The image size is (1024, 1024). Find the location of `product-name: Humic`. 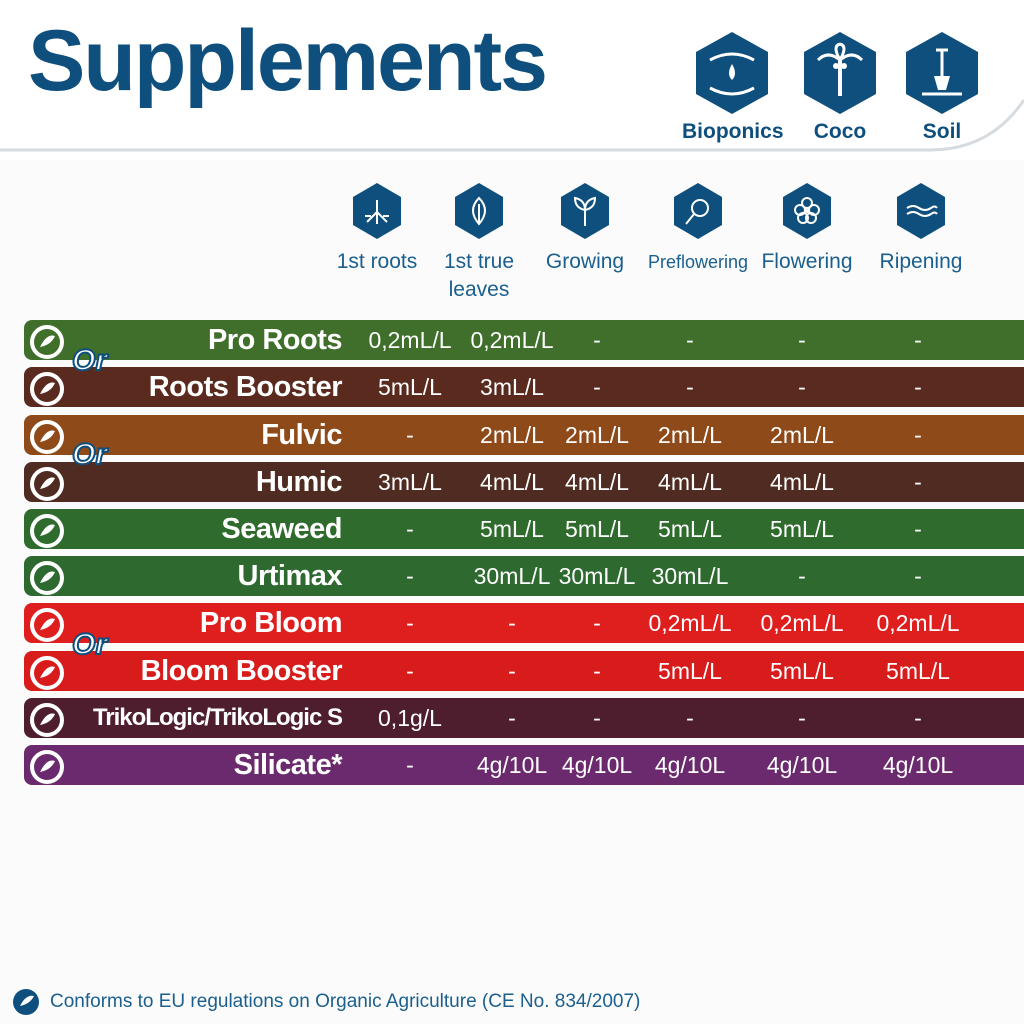

product-name: Humic is located at coordinates (299, 482).